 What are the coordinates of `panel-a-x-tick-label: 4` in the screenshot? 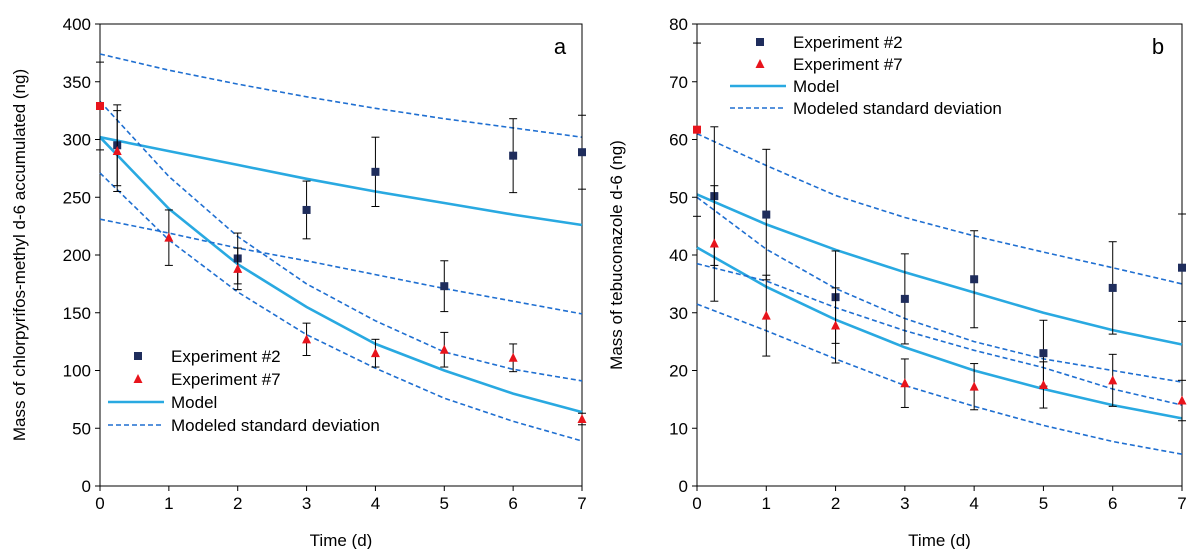 It's located at (375, 503).